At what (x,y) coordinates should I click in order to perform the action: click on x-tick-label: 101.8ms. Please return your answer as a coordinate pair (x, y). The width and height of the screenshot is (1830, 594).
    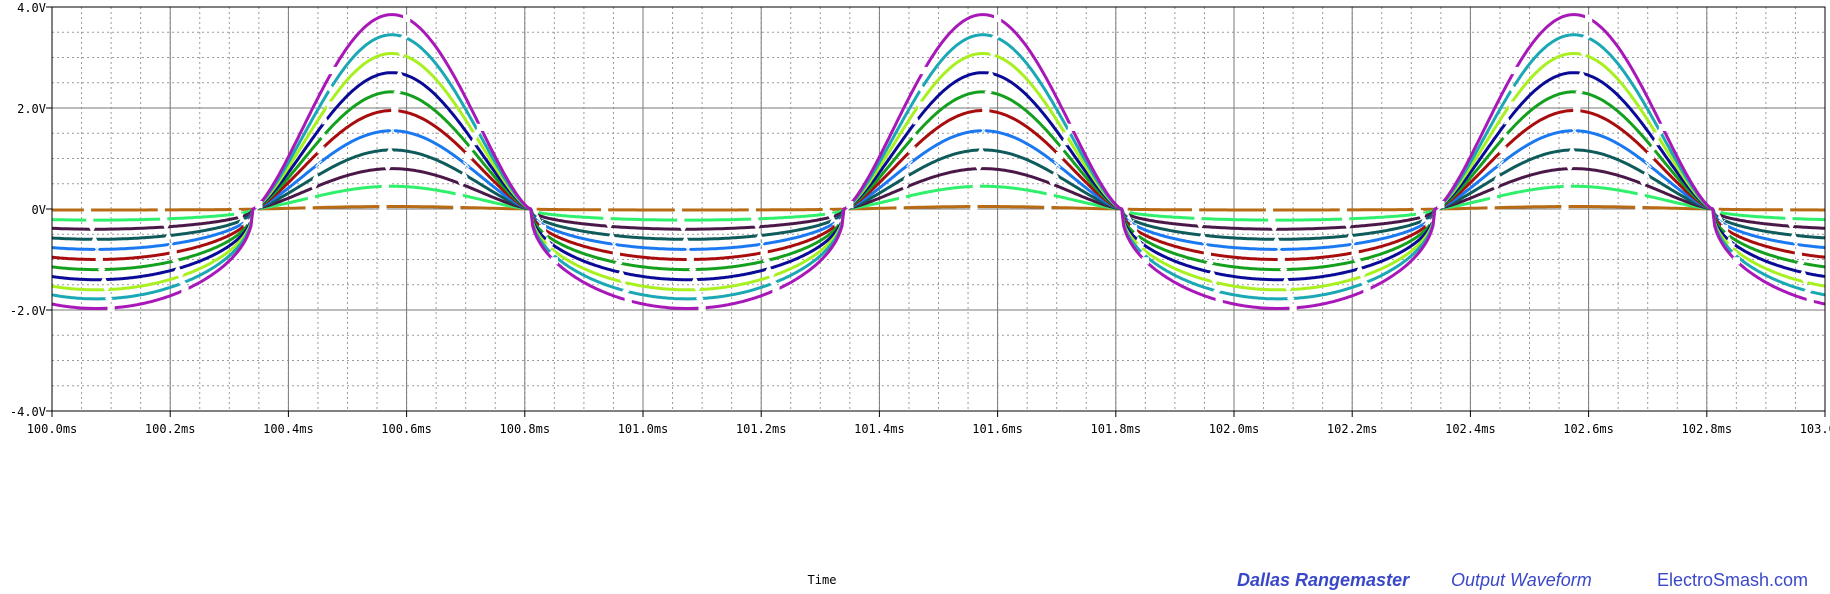
    Looking at the image, I should click on (1116, 429).